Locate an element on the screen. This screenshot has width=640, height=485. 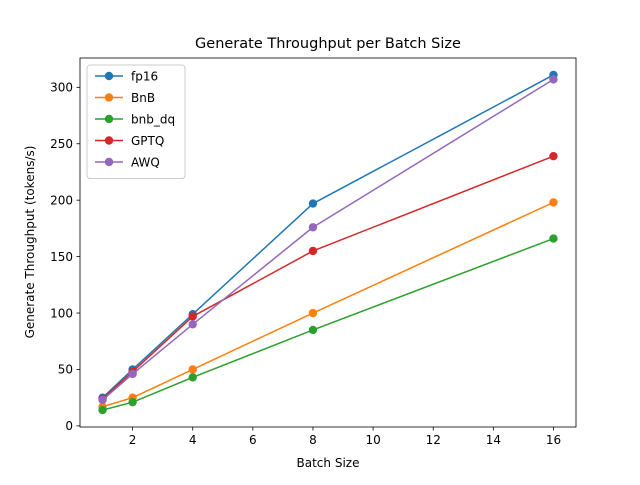
legend-label-BnB: BnB is located at coordinates (143, 98).